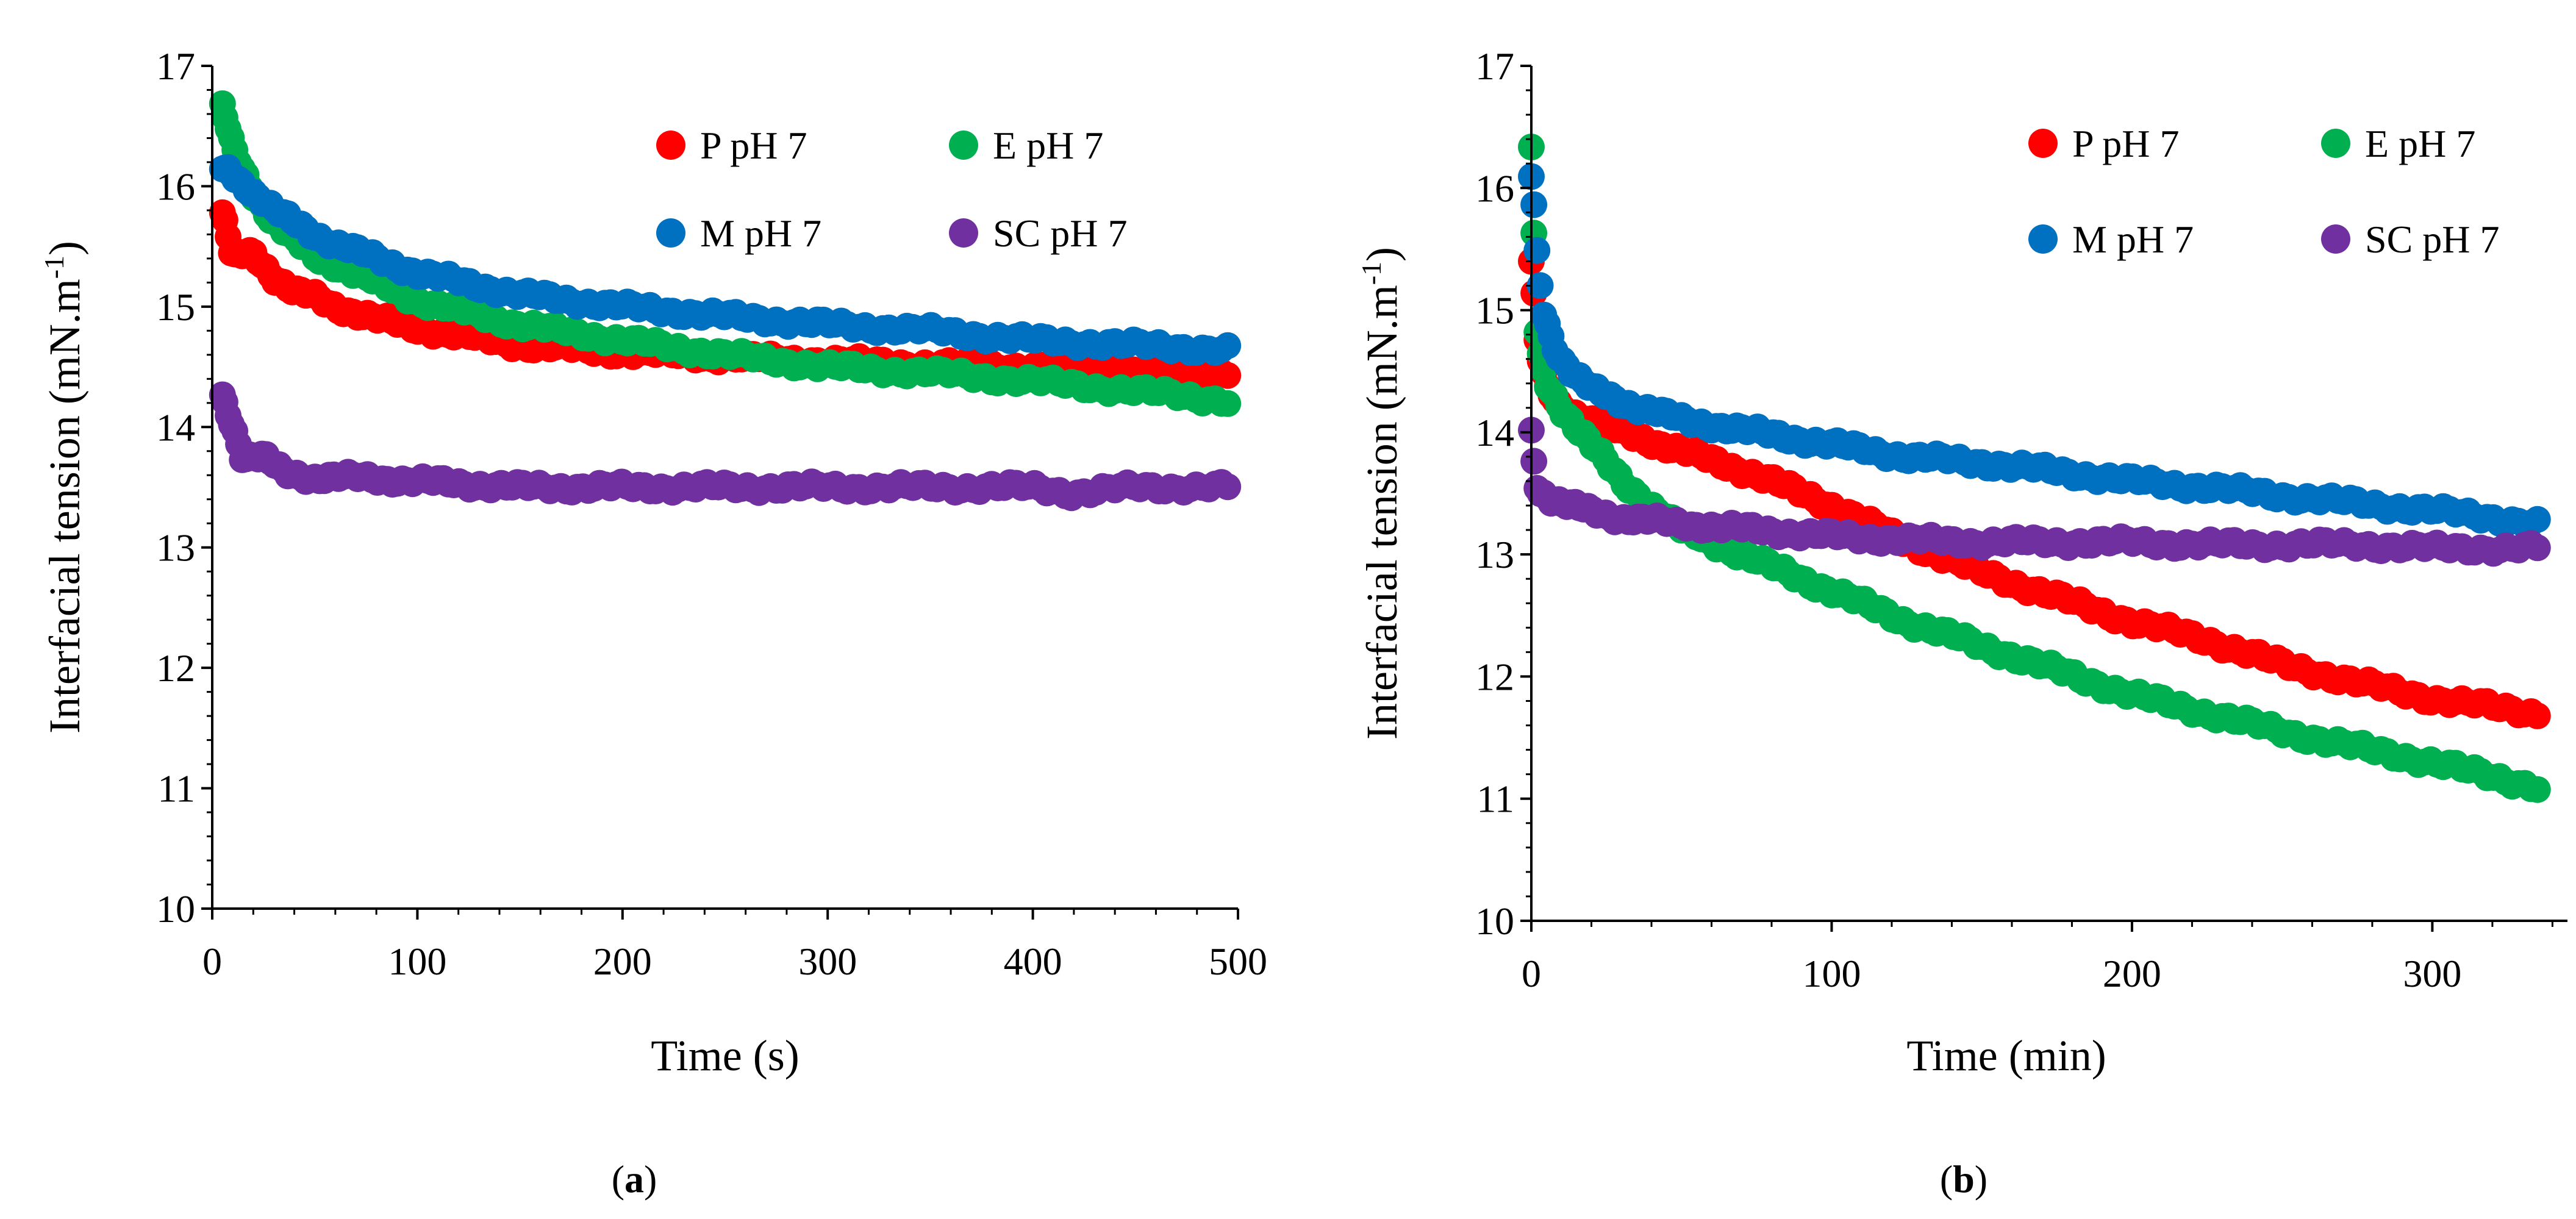 This screenshot has width=2576, height=1219. What do you see at coordinates (726, 446) in the screenshot?
I see `series-sc-ph-7-a` at bounding box center [726, 446].